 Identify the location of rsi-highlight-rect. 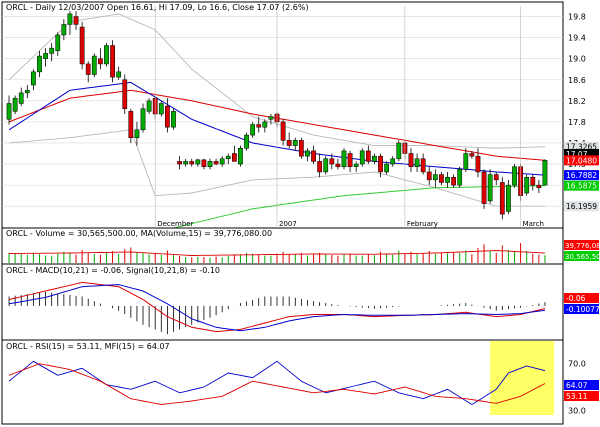
(522, 378).